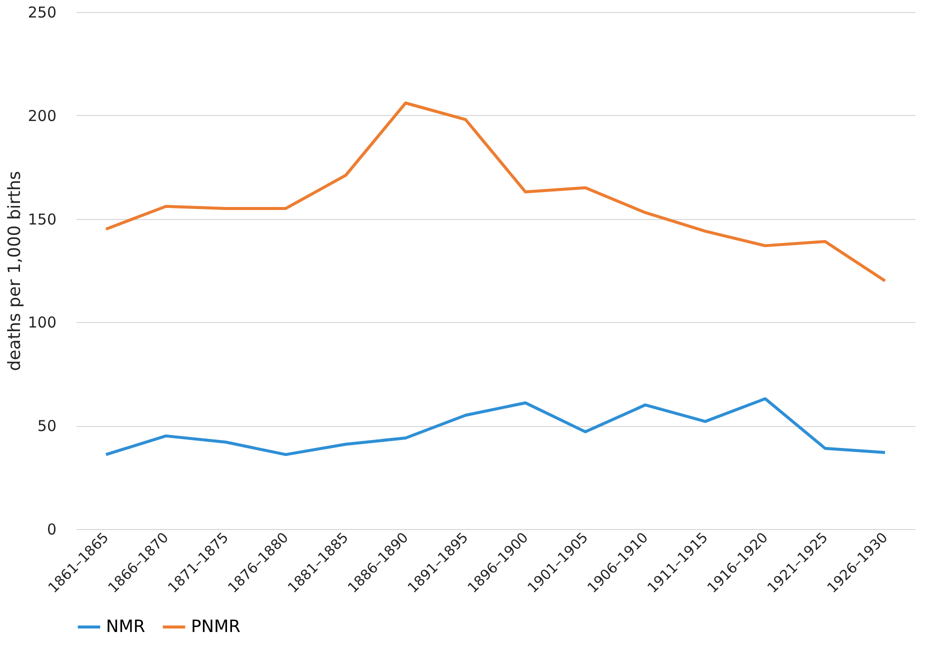 Image resolution: width=930 pixels, height=650 pixels. What do you see at coordinates (46, 426) in the screenshot?
I see `y-tick-label: 50` at bounding box center [46, 426].